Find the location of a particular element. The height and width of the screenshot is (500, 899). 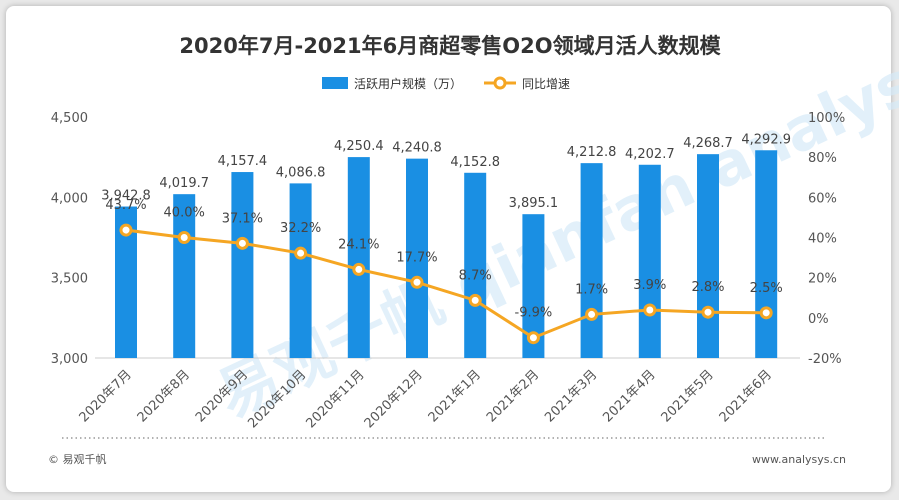

legend-line-label: 同比增速 is located at coordinates (546, 84).